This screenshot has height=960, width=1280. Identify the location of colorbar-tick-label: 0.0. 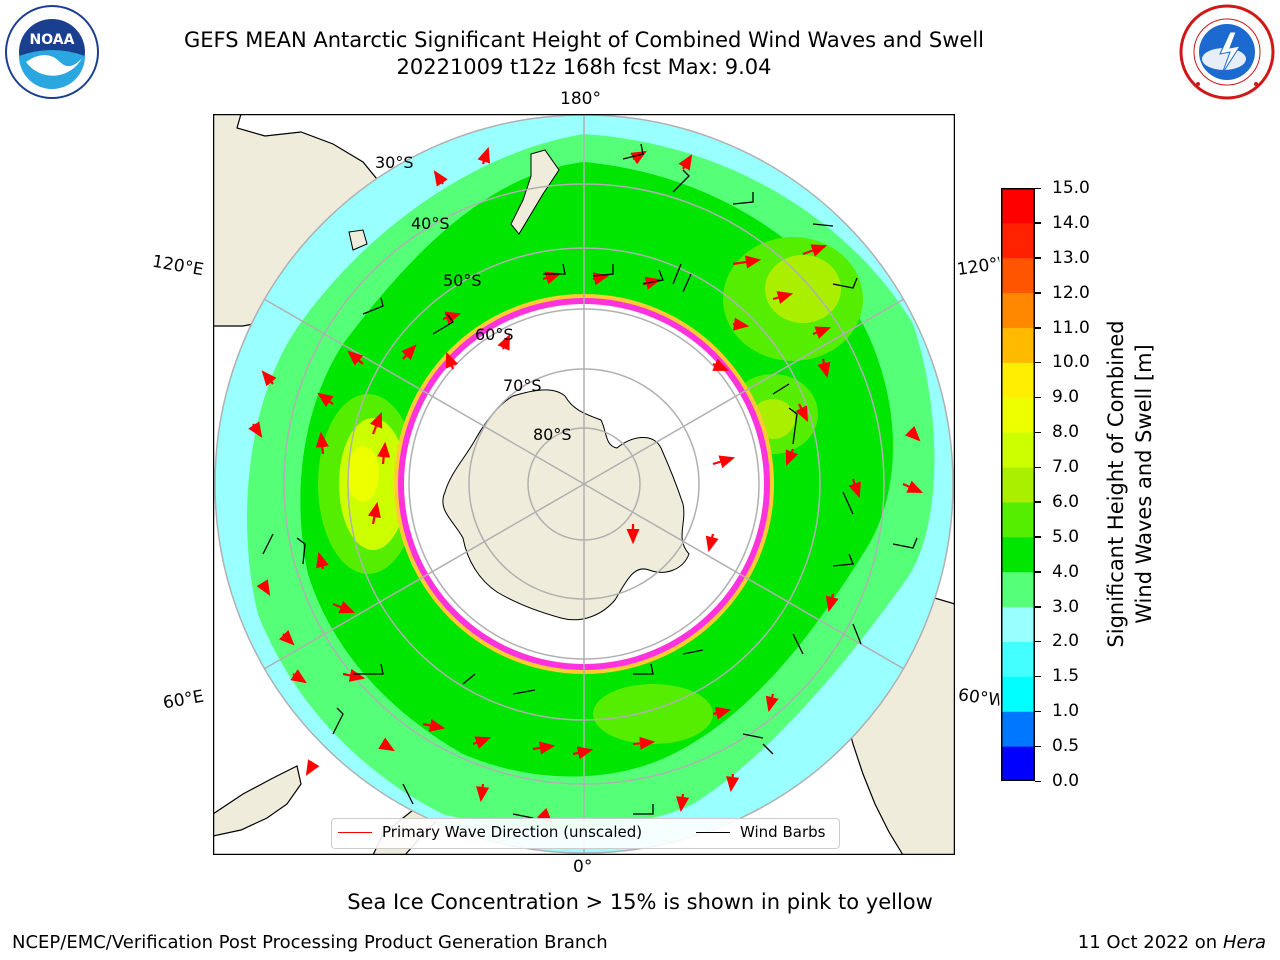
(1066, 781).